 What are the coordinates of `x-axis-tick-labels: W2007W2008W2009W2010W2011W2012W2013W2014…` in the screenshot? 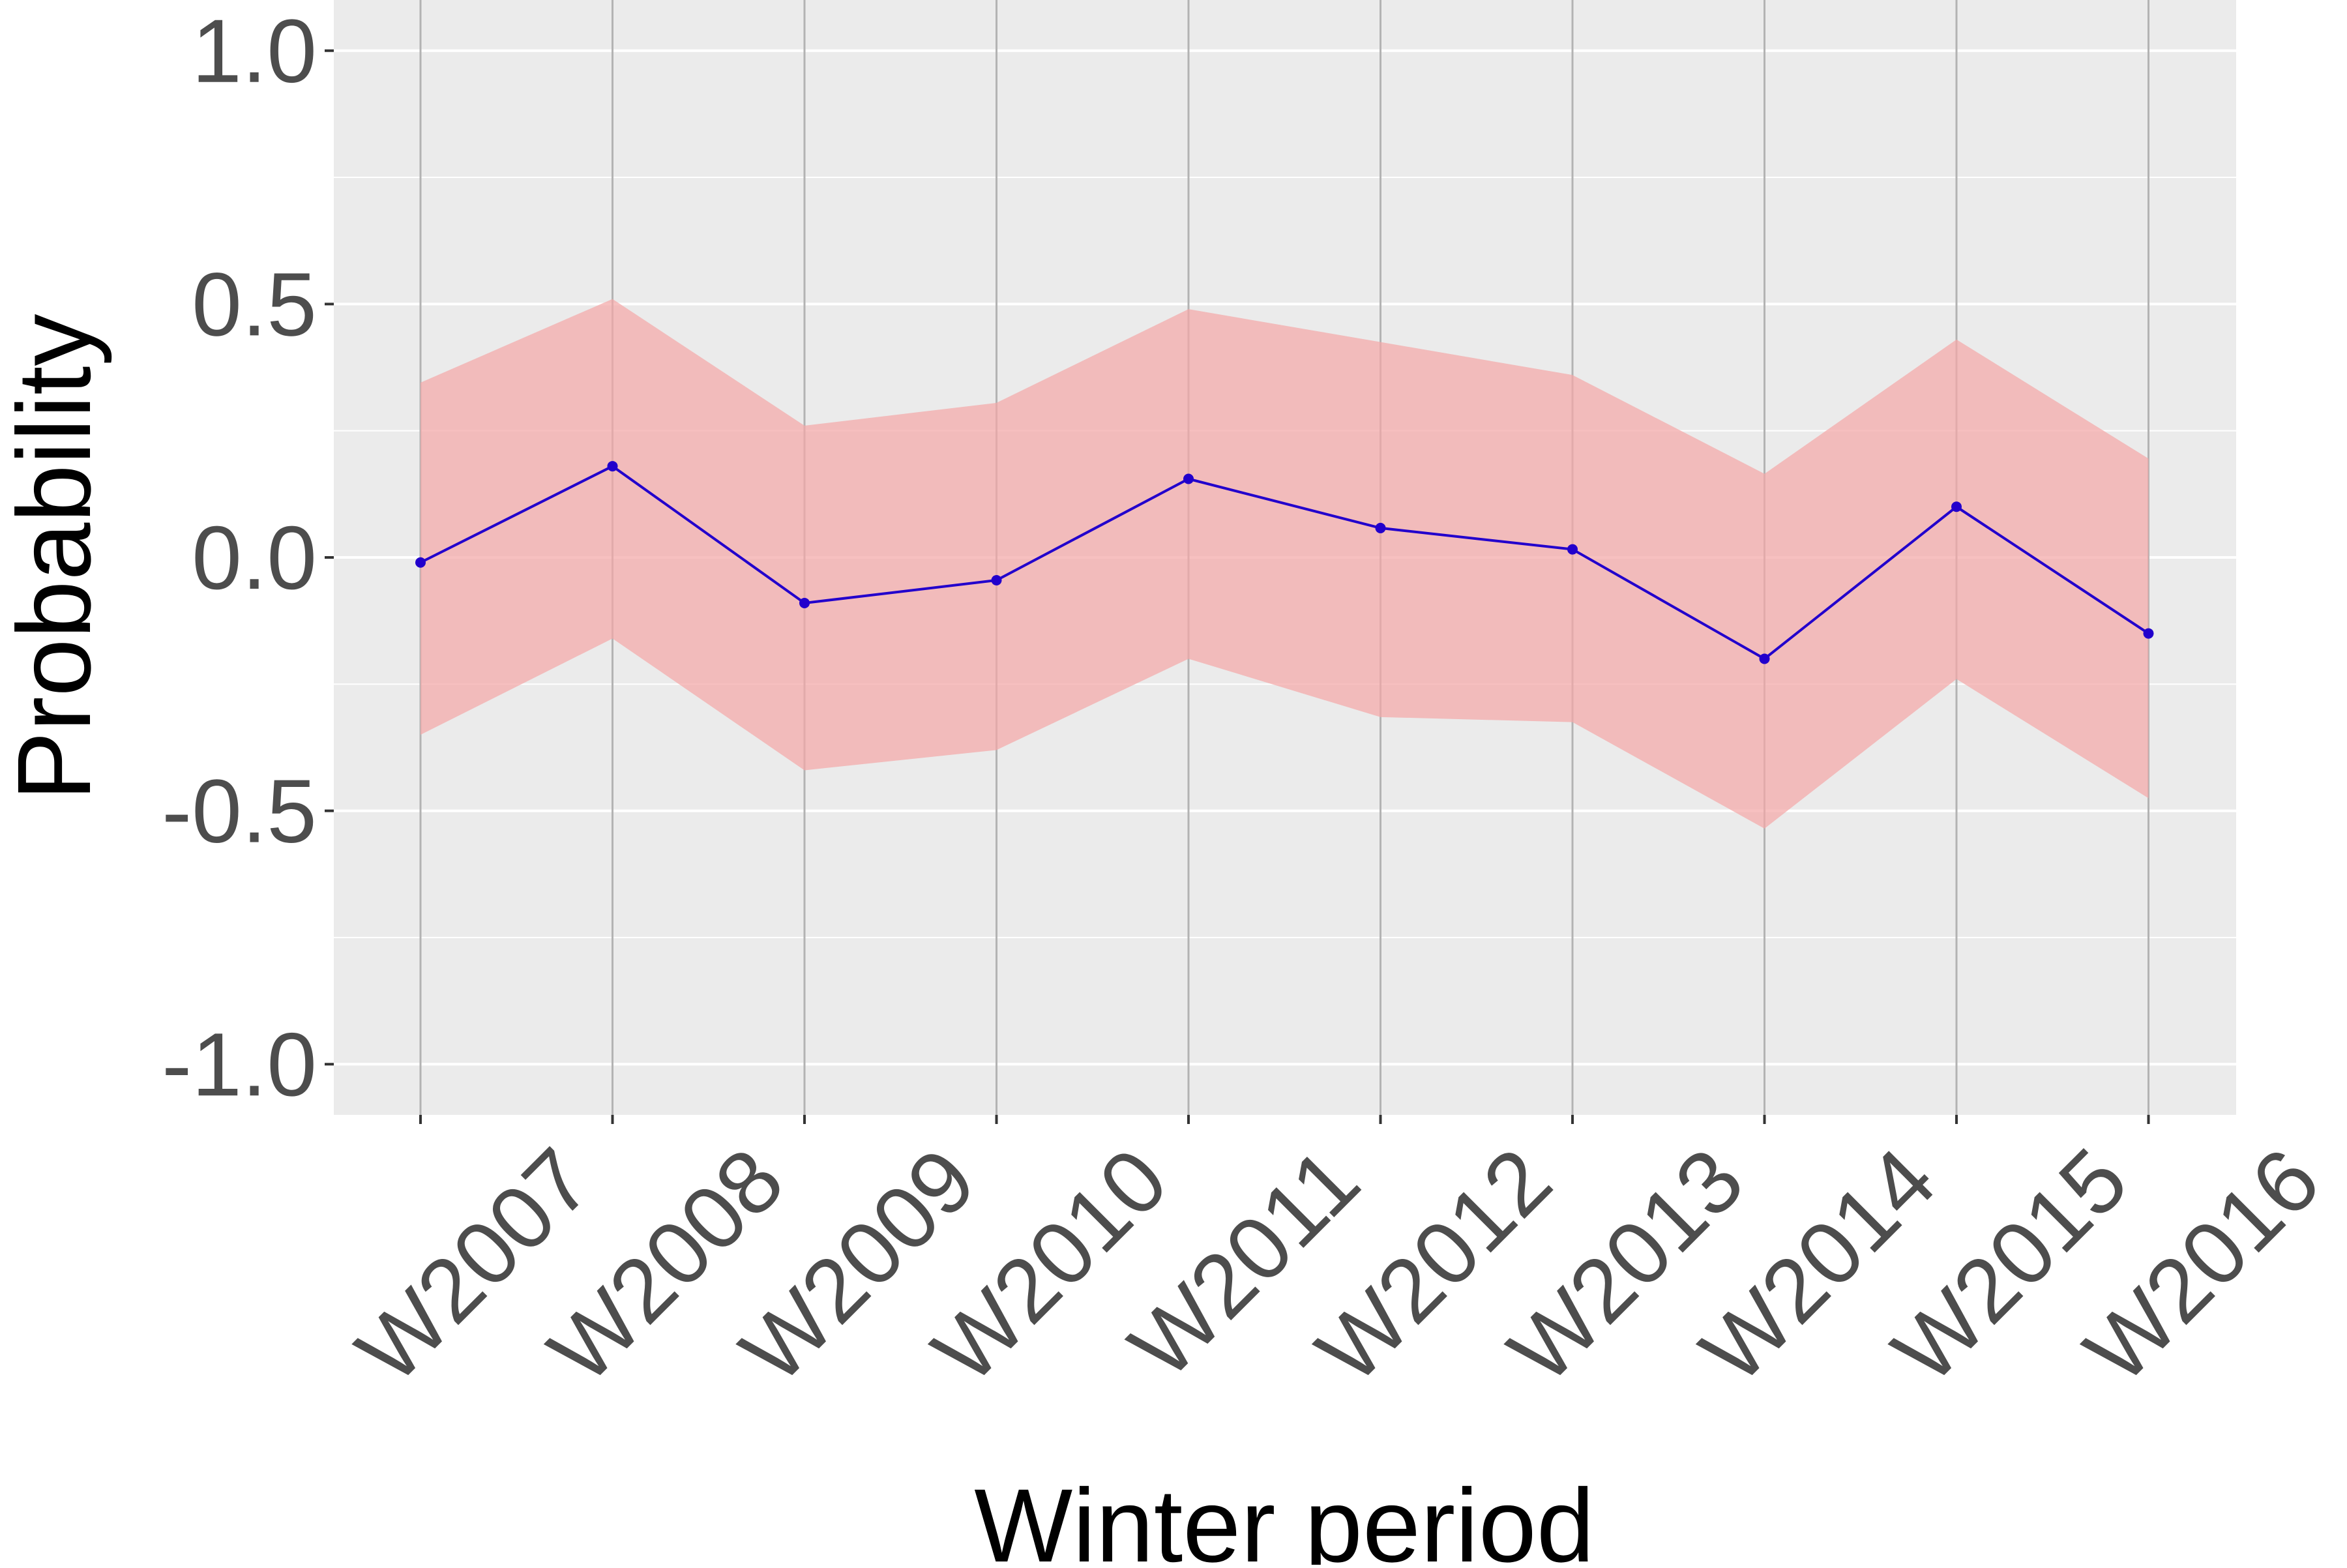 It's located at (1338, 1266).